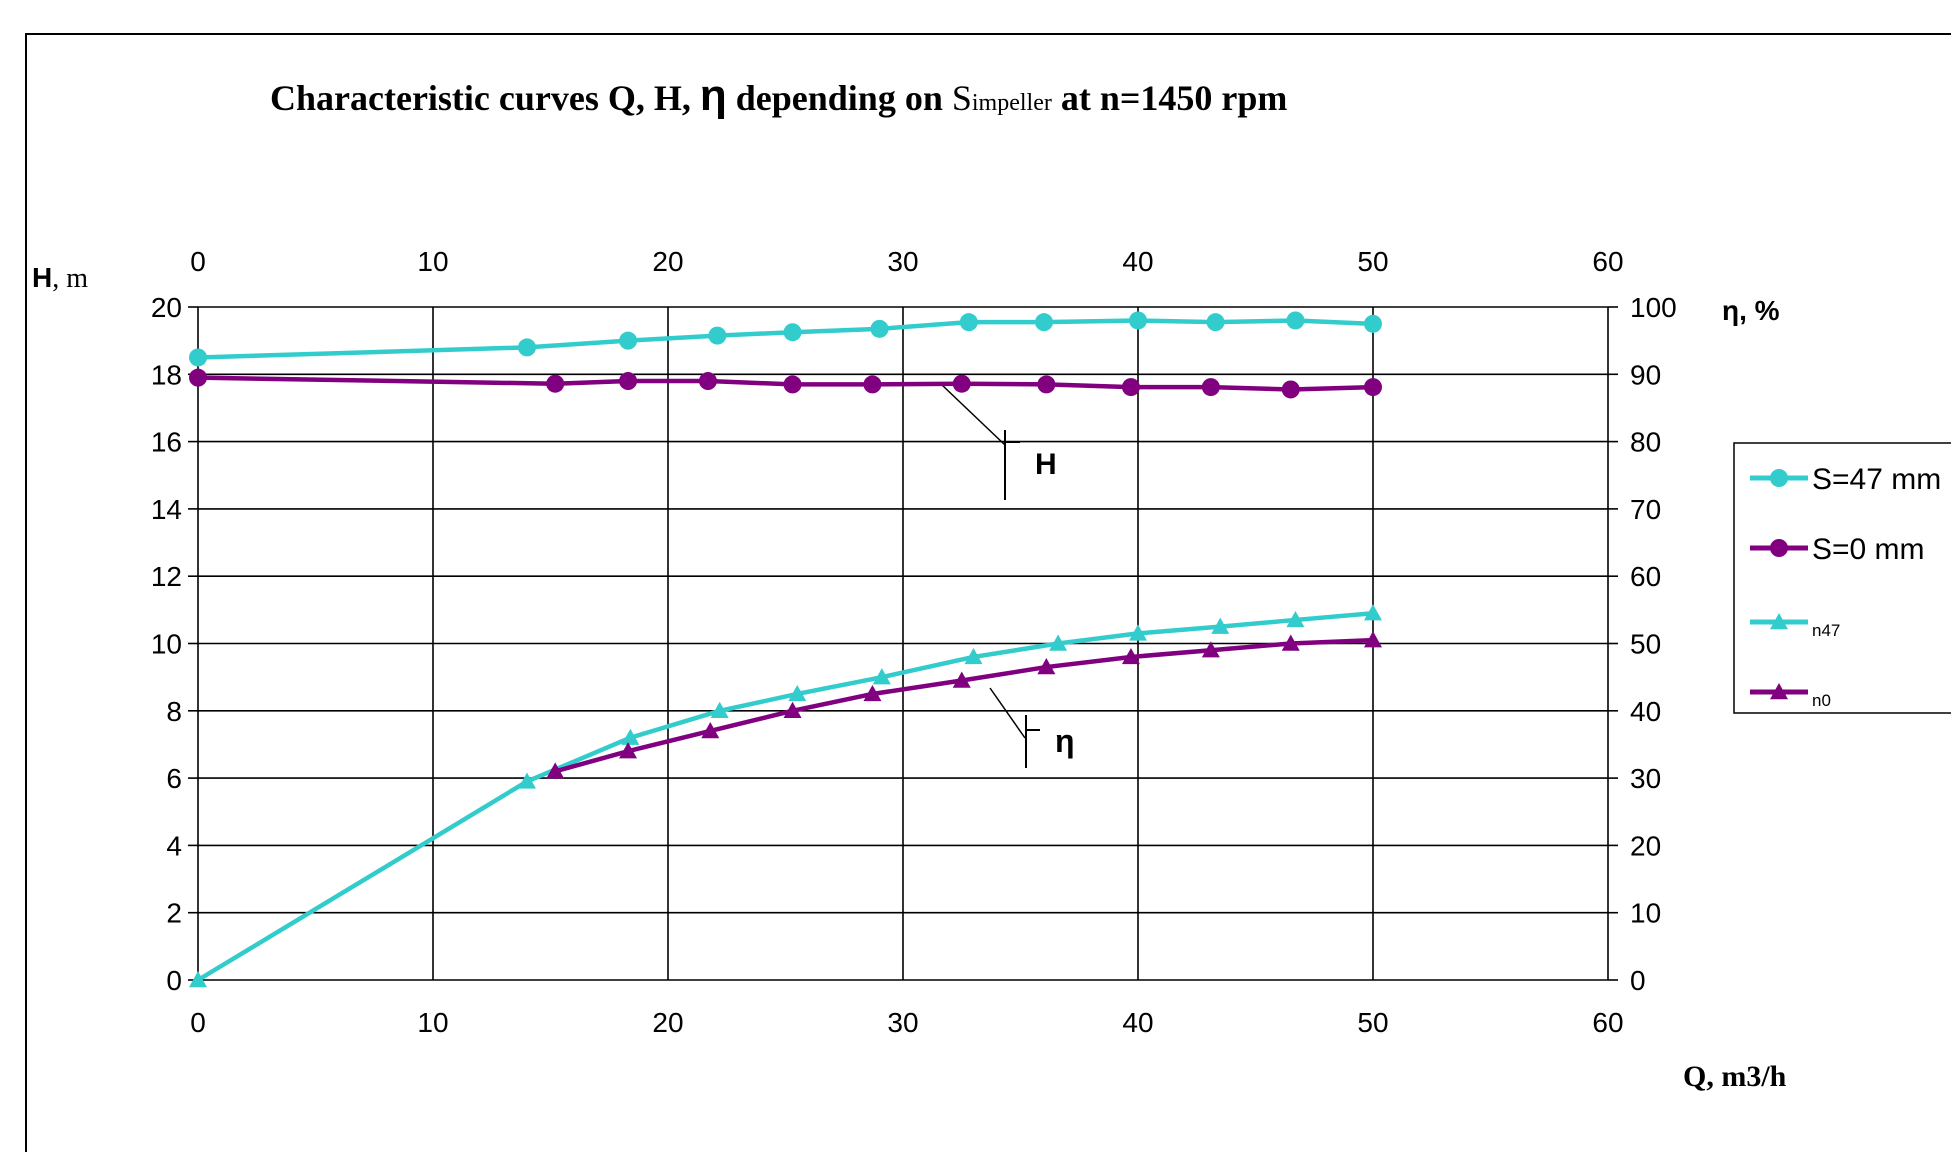  I want to click on annotation-eta: η, so click(1032, 727).